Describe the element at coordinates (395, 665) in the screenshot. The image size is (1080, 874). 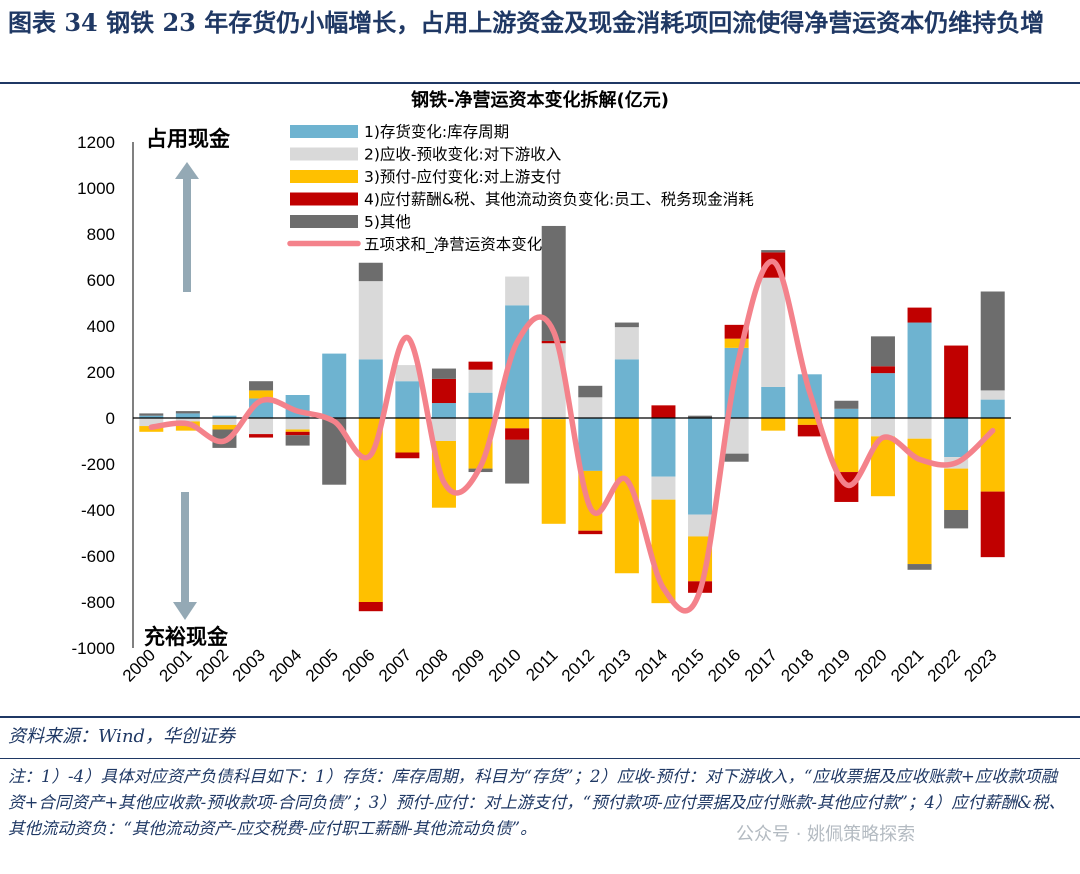
I see `x-tick-label: 2007` at that location.